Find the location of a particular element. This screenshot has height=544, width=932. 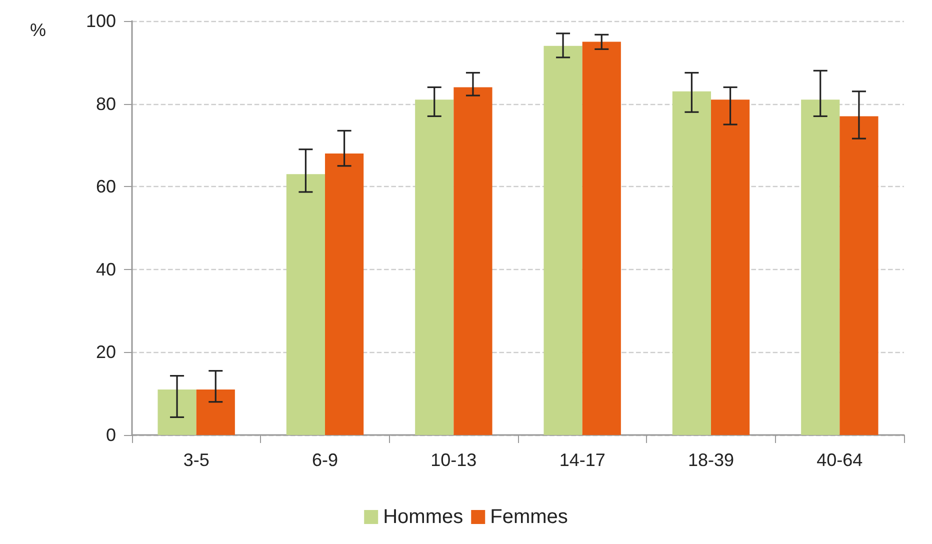

x-tick-label: 40-64 is located at coordinates (839, 460).